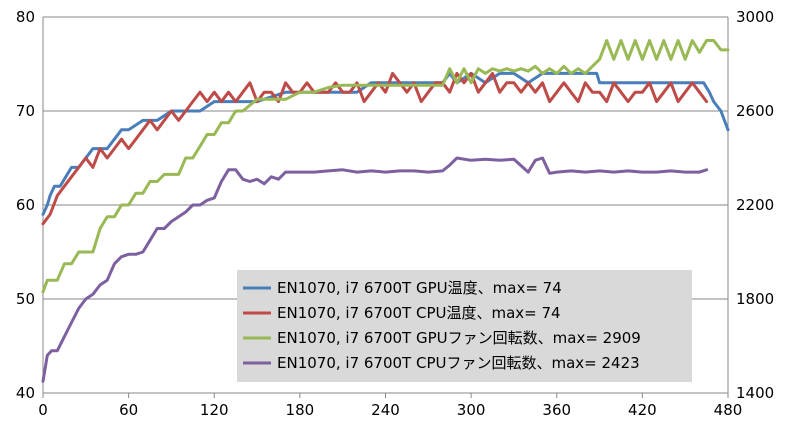  Describe the element at coordinates (300, 410) in the screenshot. I see `x-tick-label: 180` at that location.